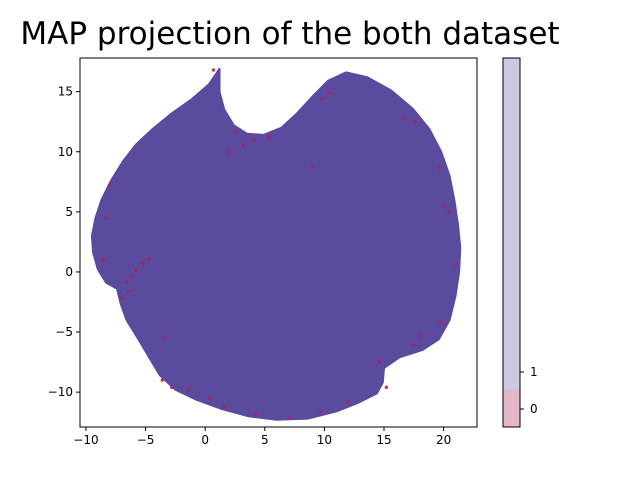 The image size is (640, 480). I want to click on chart-title: MAP projection of the both dataset, so click(290, 34).